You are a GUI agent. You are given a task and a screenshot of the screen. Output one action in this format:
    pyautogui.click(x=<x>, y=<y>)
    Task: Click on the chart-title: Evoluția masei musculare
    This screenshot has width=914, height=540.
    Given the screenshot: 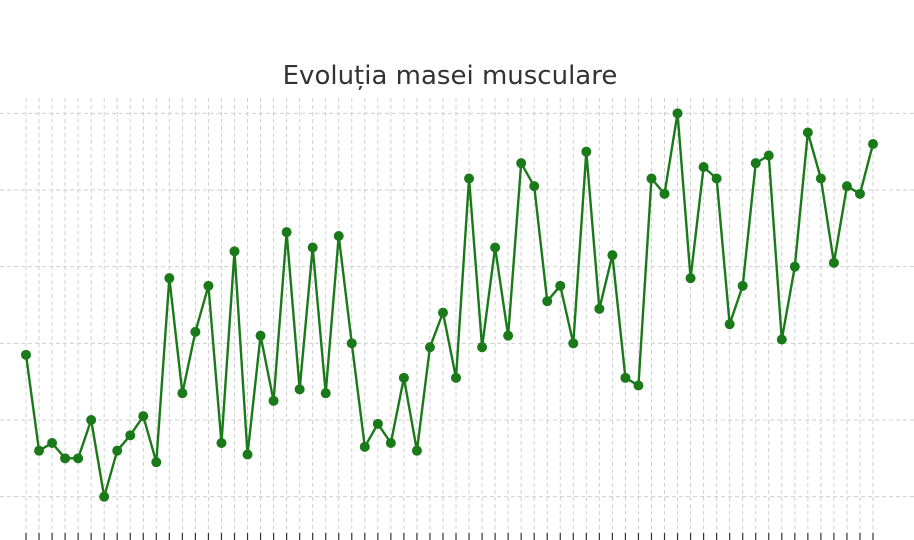 What is the action you would take?
    pyautogui.click(x=450, y=76)
    